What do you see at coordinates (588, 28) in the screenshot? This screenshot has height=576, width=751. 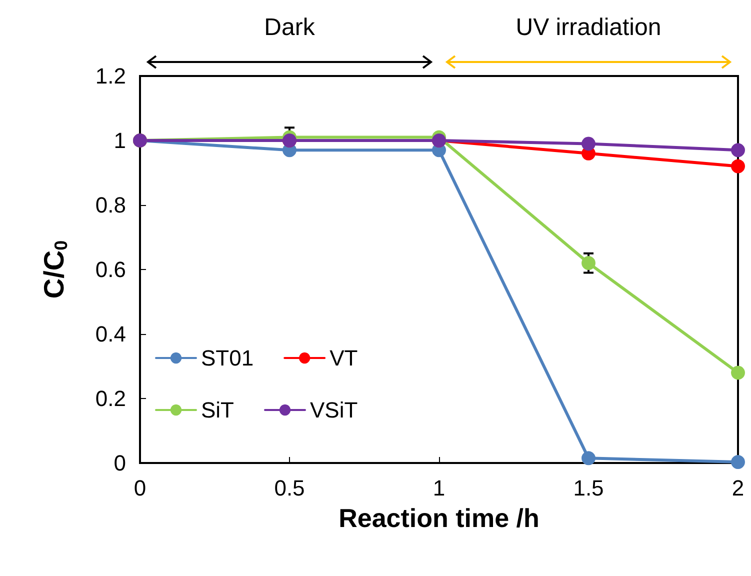 I see `text: UV irradiation` at bounding box center [588, 28].